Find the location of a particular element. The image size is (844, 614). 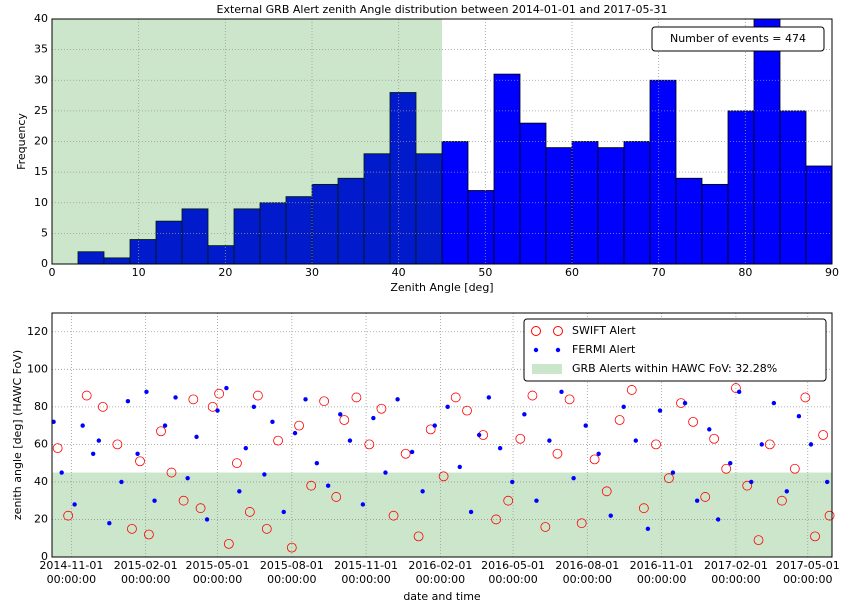

x-tick-label: 2016-08-01 00:00:00 is located at coordinates (587, 572).